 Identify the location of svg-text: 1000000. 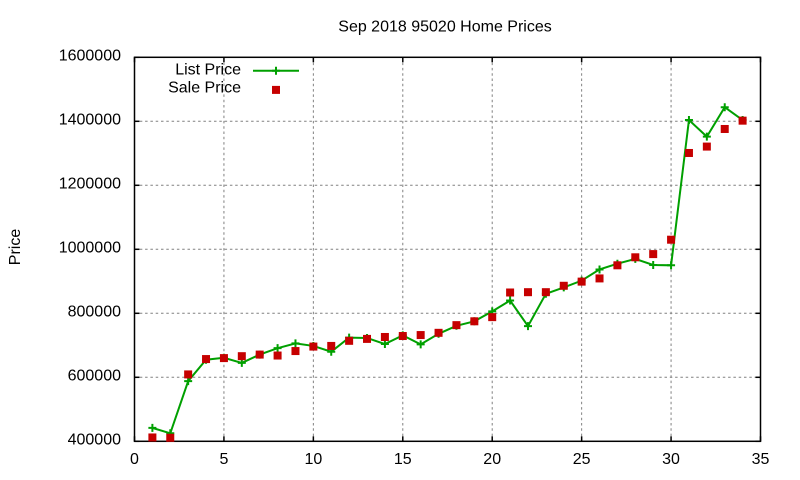
(90, 248).